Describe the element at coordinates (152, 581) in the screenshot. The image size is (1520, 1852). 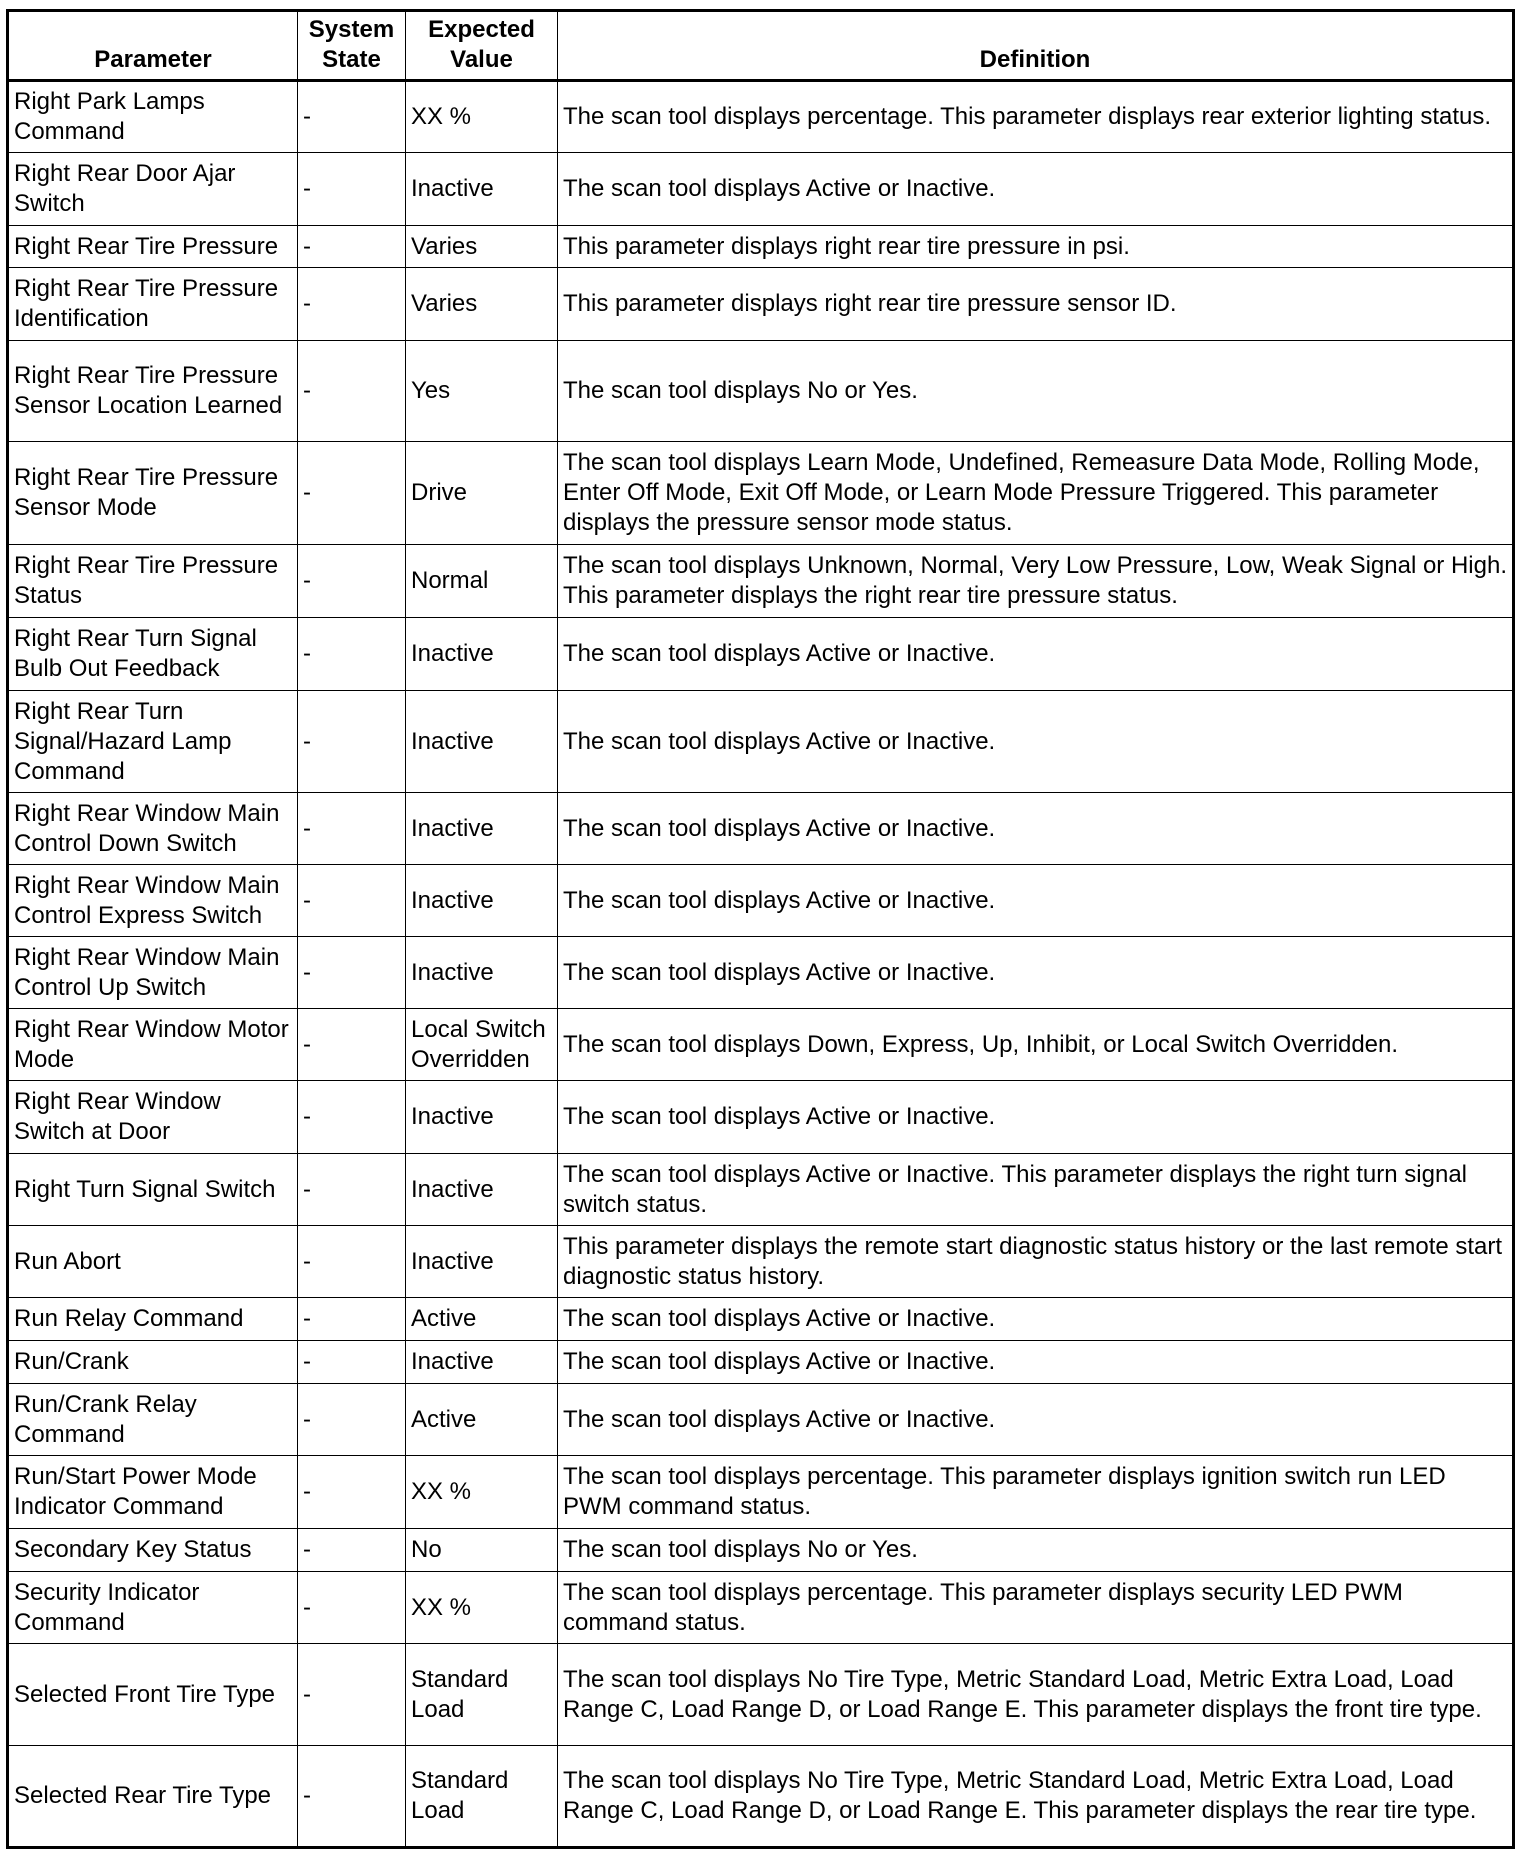
I see `parameter-cell: Right Rear Tire Pressure Status` at that location.